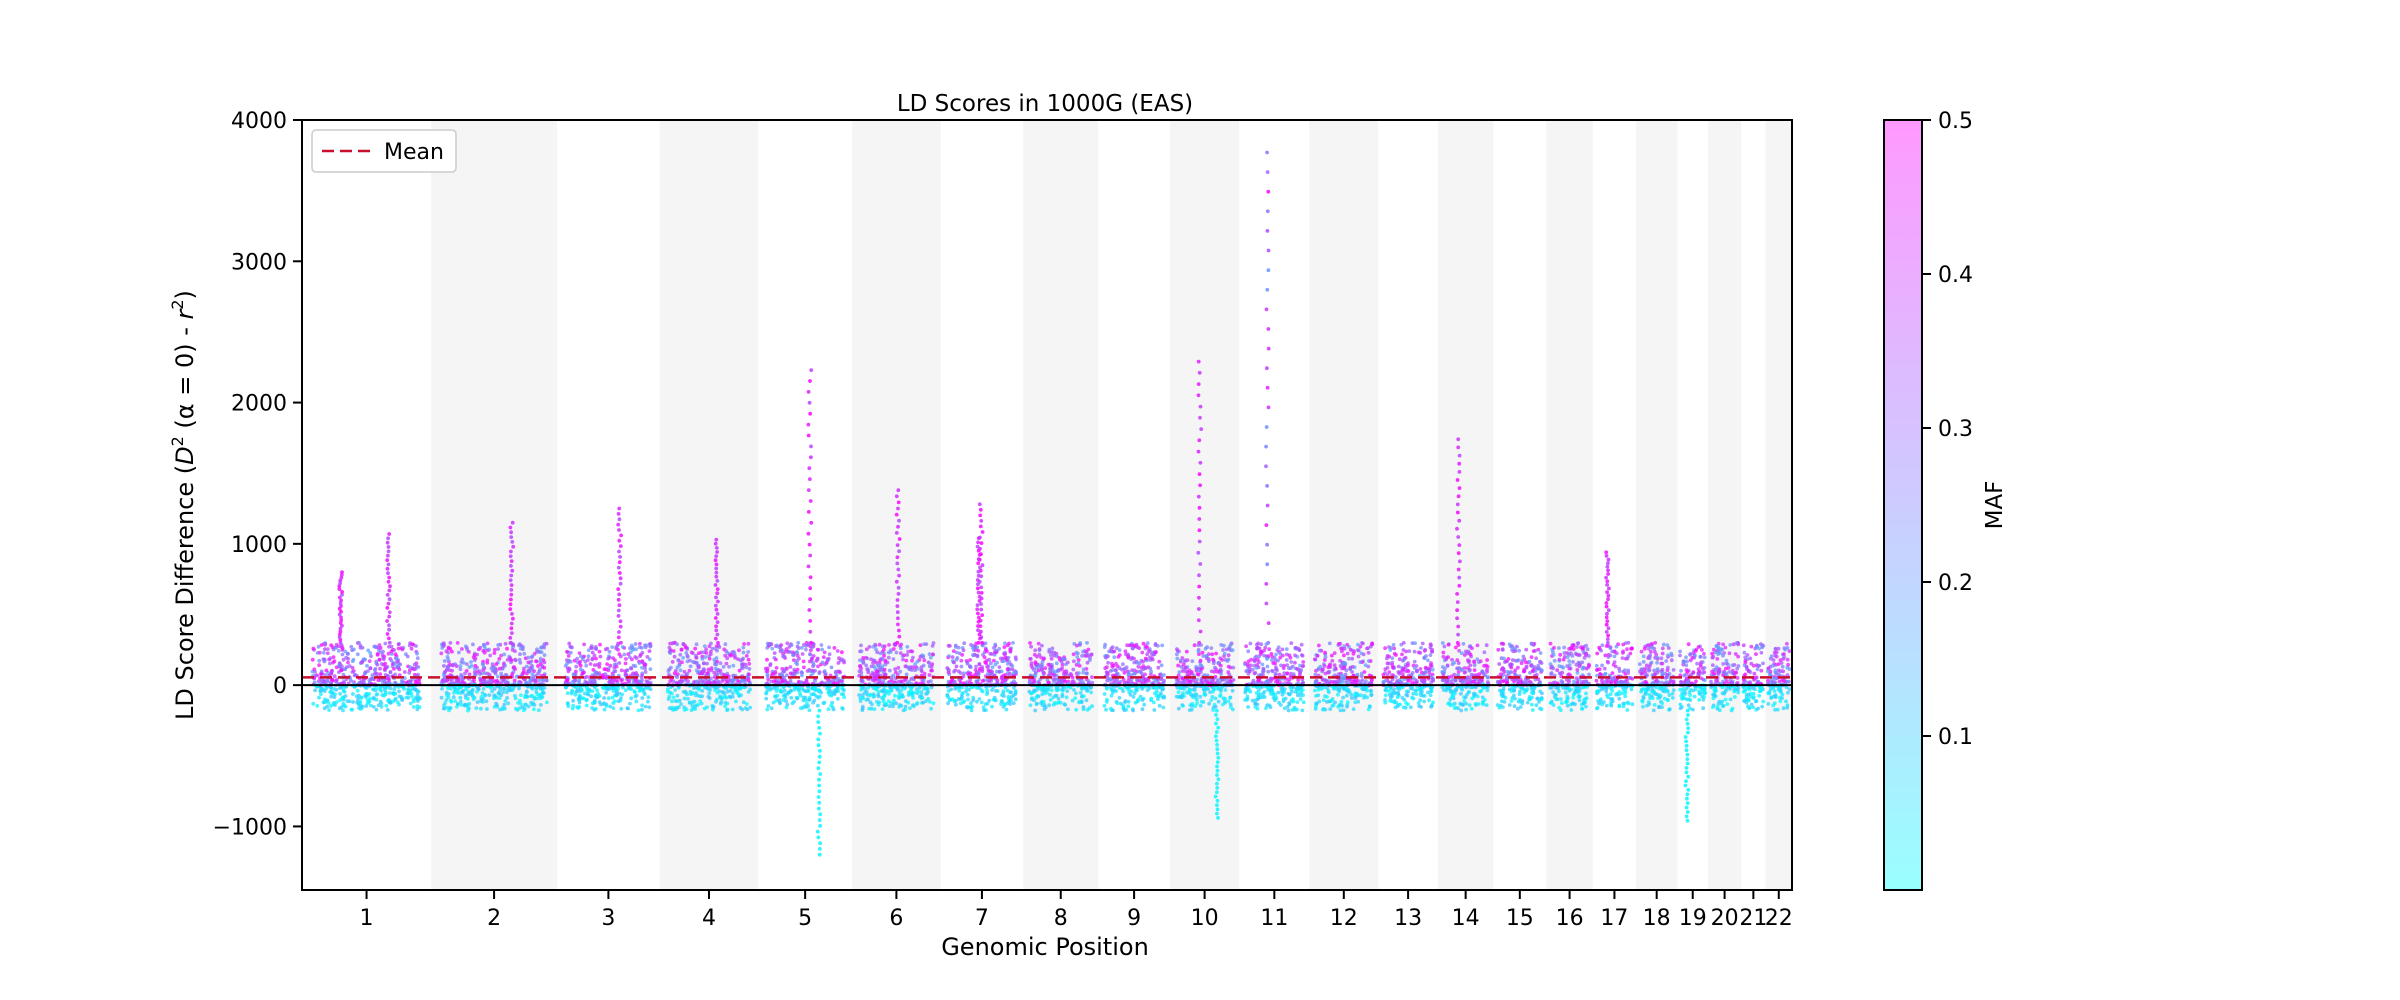 The height and width of the screenshot is (1000, 2400). Describe the element at coordinates (733, 665) in the screenshot. I see `point-1922` at that location.